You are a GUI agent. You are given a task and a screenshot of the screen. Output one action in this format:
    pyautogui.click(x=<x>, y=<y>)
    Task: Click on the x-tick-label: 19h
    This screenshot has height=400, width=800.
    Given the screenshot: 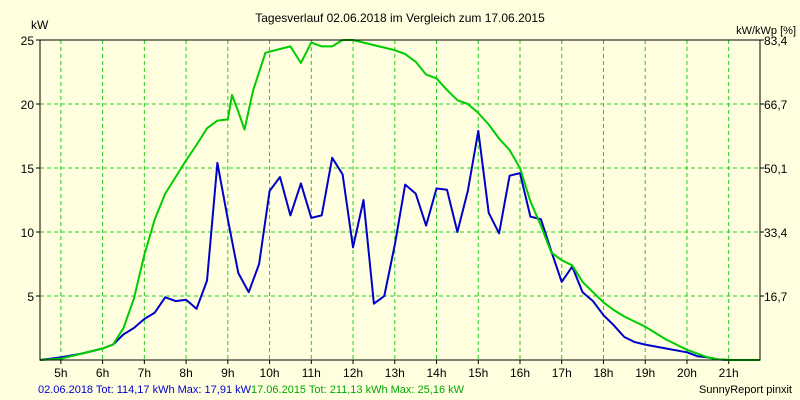 What is the action you would take?
    pyautogui.click(x=645, y=373)
    